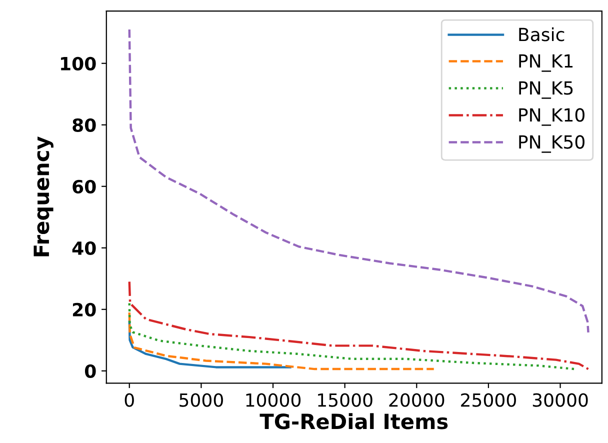  What do you see at coordinates (201, 400) in the screenshot?
I see `x-tick-label: 5000` at bounding box center [201, 400].